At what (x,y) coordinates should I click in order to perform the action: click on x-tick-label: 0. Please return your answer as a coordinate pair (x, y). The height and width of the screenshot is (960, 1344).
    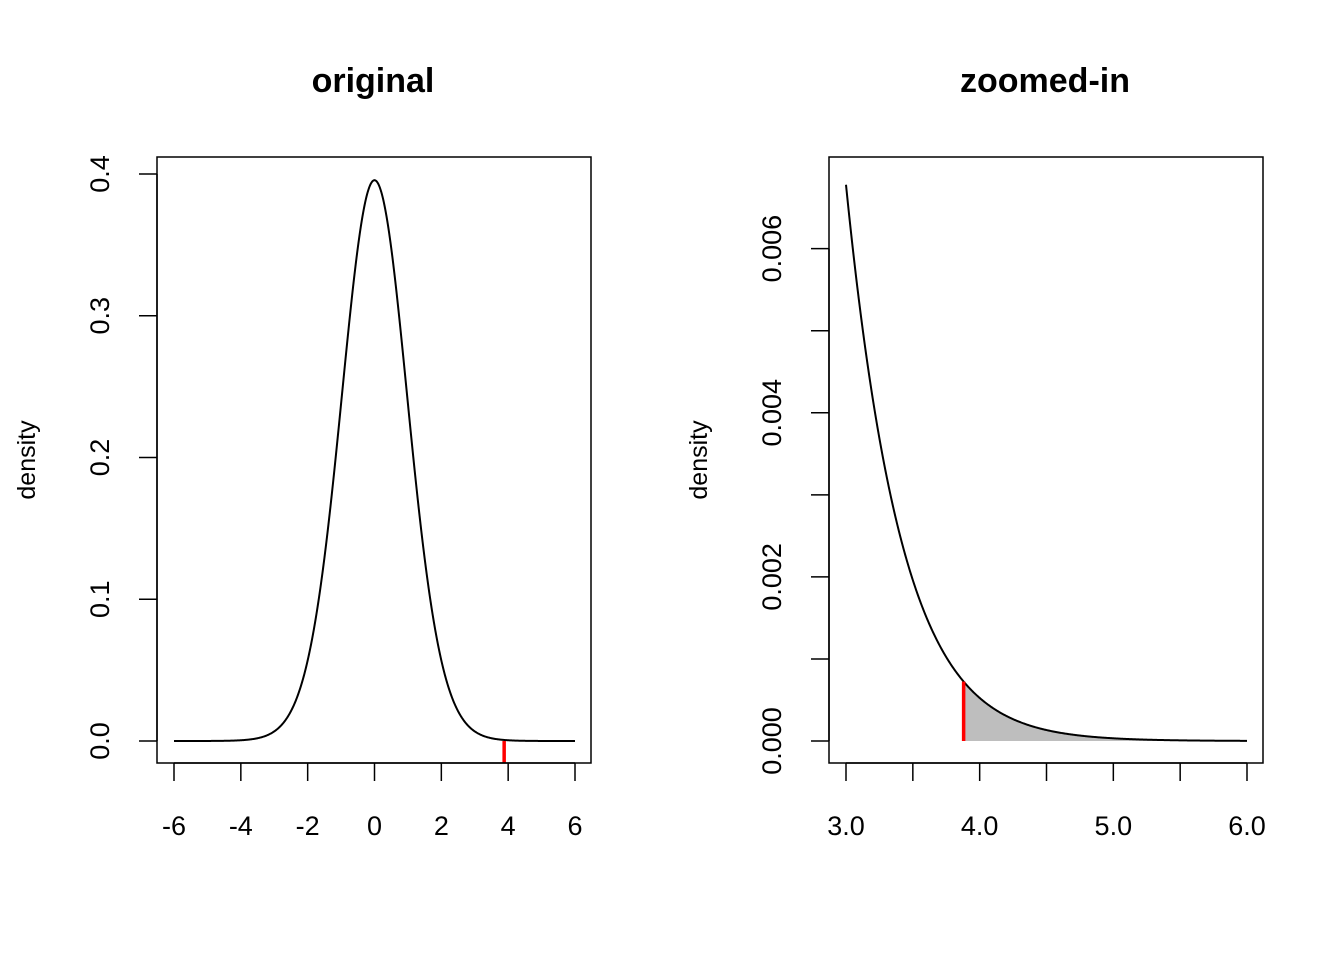
    Looking at the image, I should click on (374, 826).